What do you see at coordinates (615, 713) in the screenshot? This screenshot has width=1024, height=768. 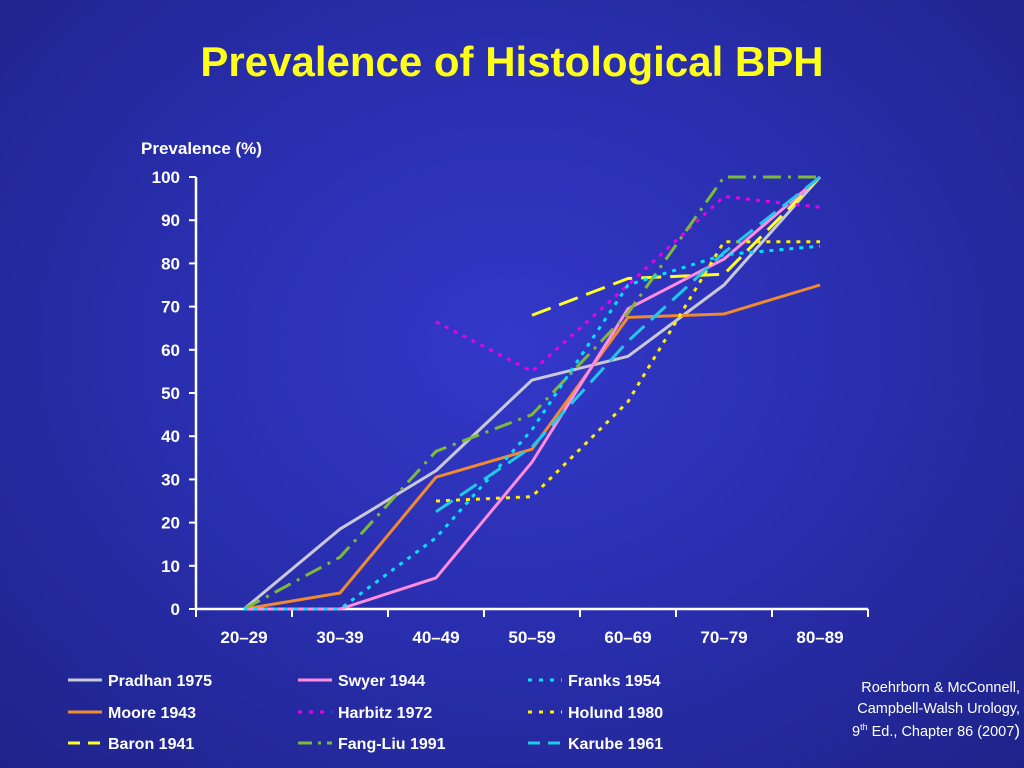 I see `legend-label: Holund 1980` at bounding box center [615, 713].